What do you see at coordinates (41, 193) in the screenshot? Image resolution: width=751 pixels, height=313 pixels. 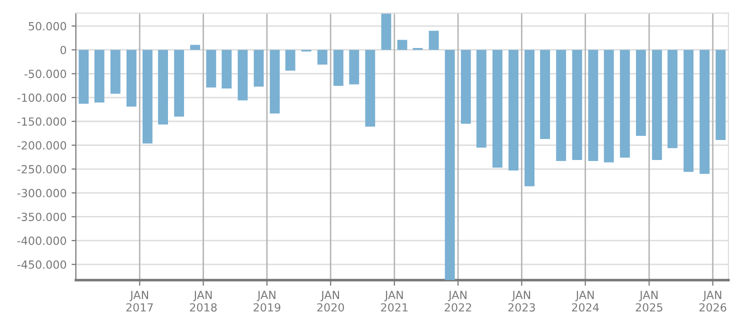 I see `y-tick-label: -300.000` at bounding box center [41, 193].